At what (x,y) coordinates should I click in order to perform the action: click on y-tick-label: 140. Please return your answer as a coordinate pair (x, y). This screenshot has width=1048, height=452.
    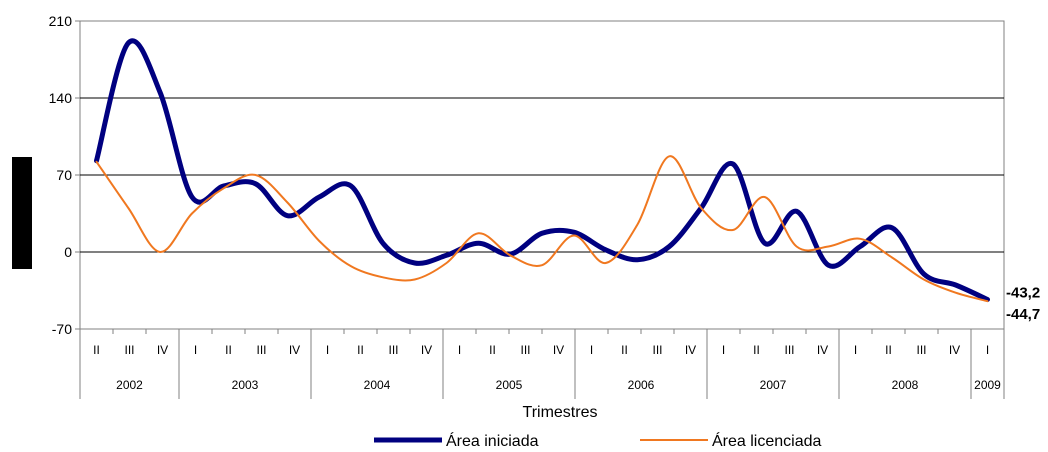
    Looking at the image, I should click on (61, 98).